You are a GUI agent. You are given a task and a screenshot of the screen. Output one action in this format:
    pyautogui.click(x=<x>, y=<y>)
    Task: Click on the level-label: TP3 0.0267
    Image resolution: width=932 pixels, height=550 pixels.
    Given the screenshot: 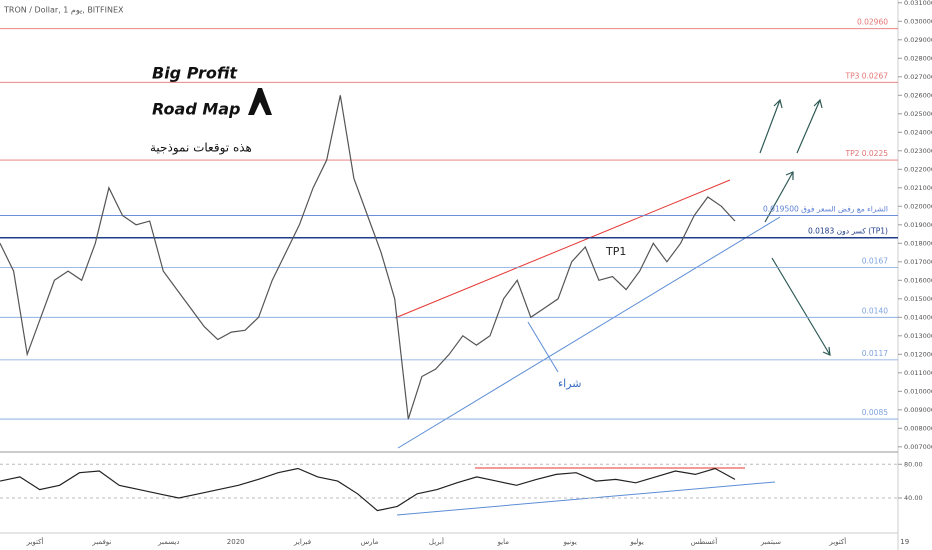 What is the action you would take?
    pyautogui.click(x=866, y=75)
    